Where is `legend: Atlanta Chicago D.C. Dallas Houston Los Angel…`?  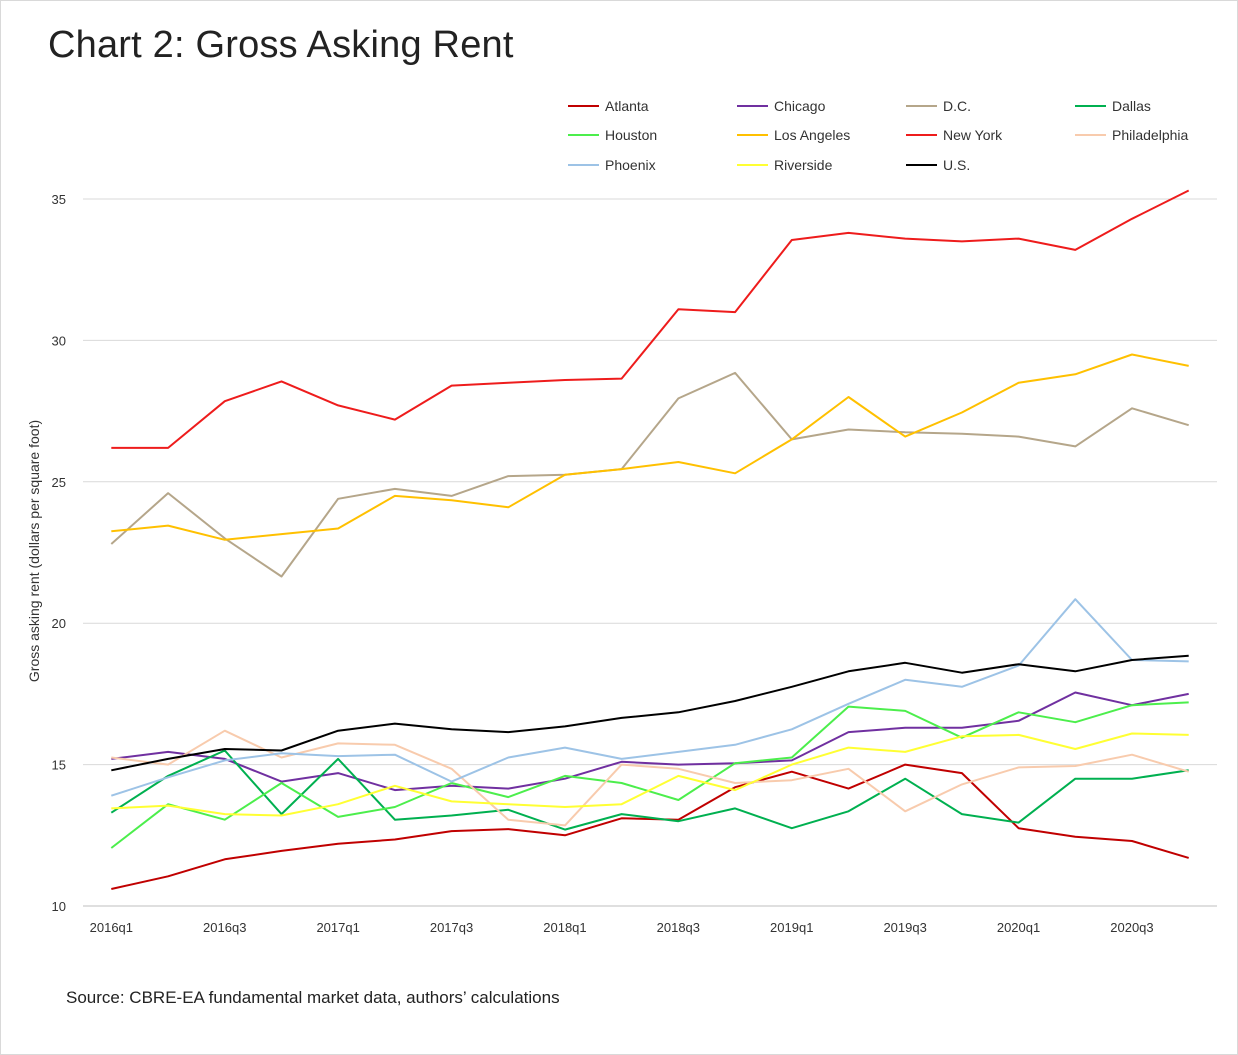 legend: Atlanta Chicago D.C. Dallas Houston Los Angel… is located at coordinates (878, 135).